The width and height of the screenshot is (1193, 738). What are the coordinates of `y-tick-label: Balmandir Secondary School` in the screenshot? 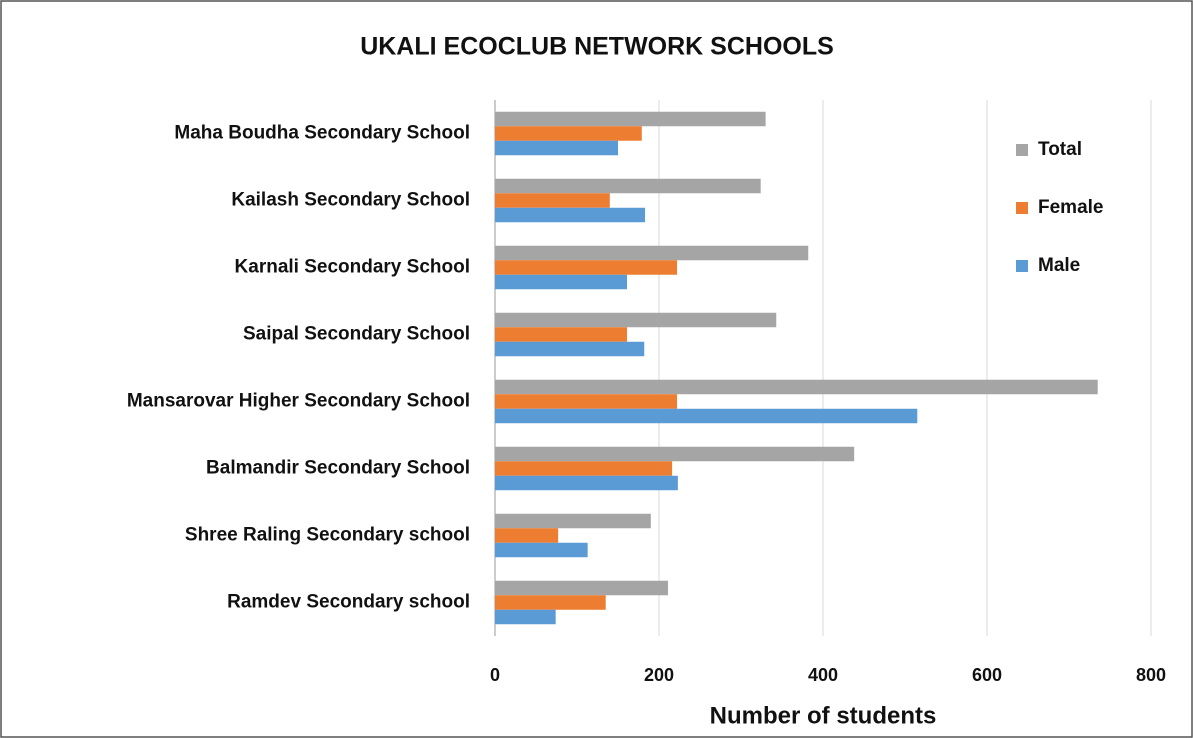 It's located at (338, 468).